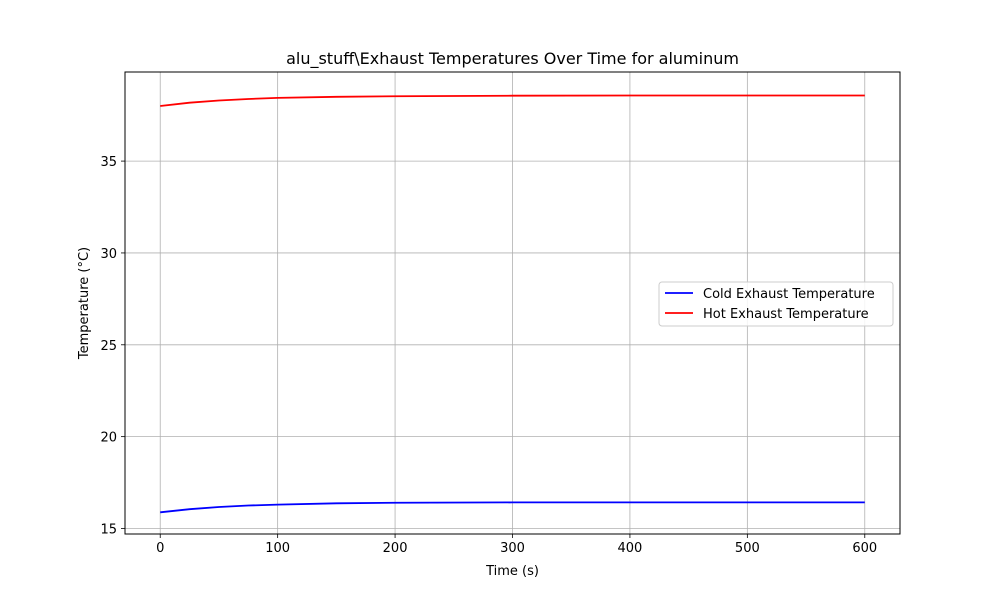 Image resolution: width=1000 pixels, height=604 pixels. What do you see at coordinates (864, 548) in the screenshot?
I see `x-tick-label: 600` at bounding box center [864, 548].